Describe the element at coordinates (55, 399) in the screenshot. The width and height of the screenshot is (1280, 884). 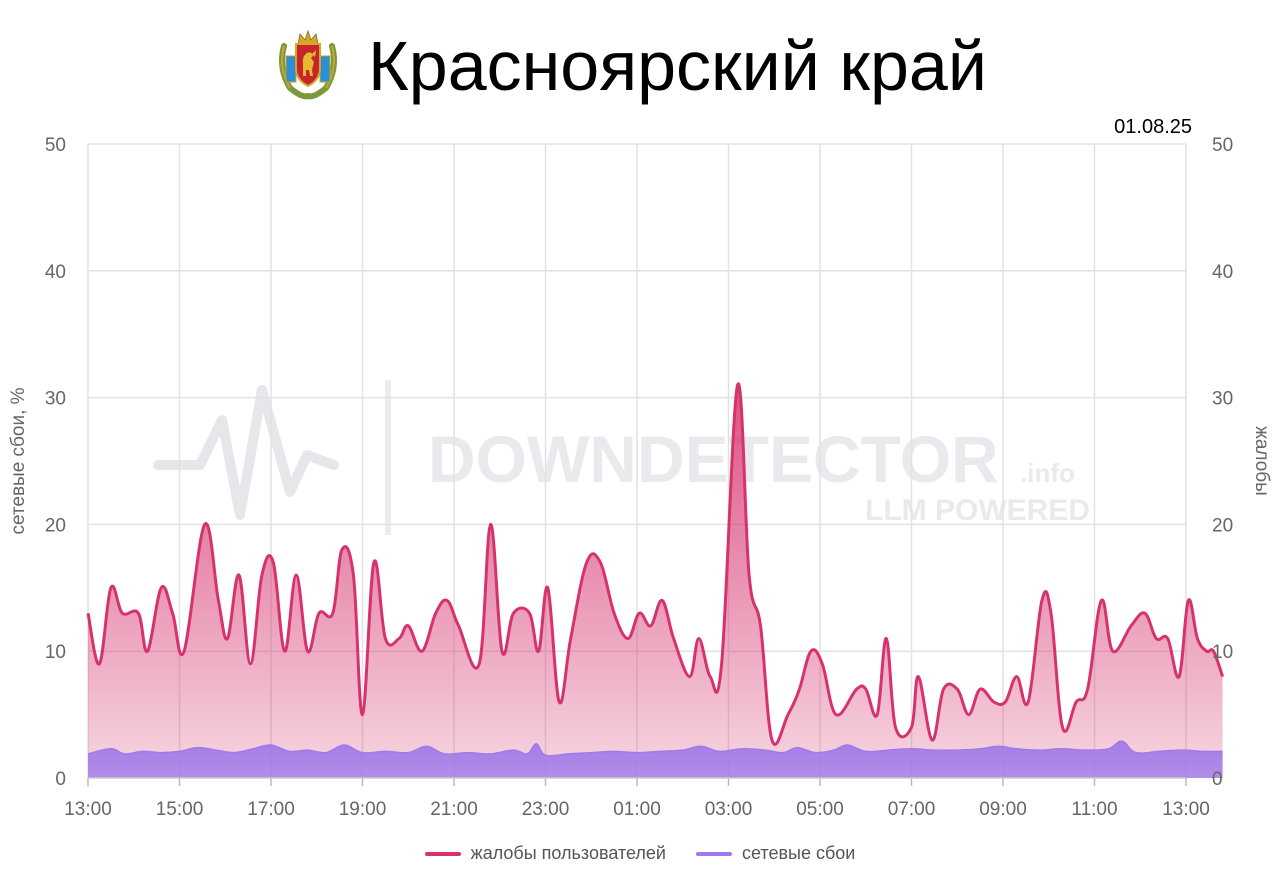
I see `y-tick-left: 30` at that location.